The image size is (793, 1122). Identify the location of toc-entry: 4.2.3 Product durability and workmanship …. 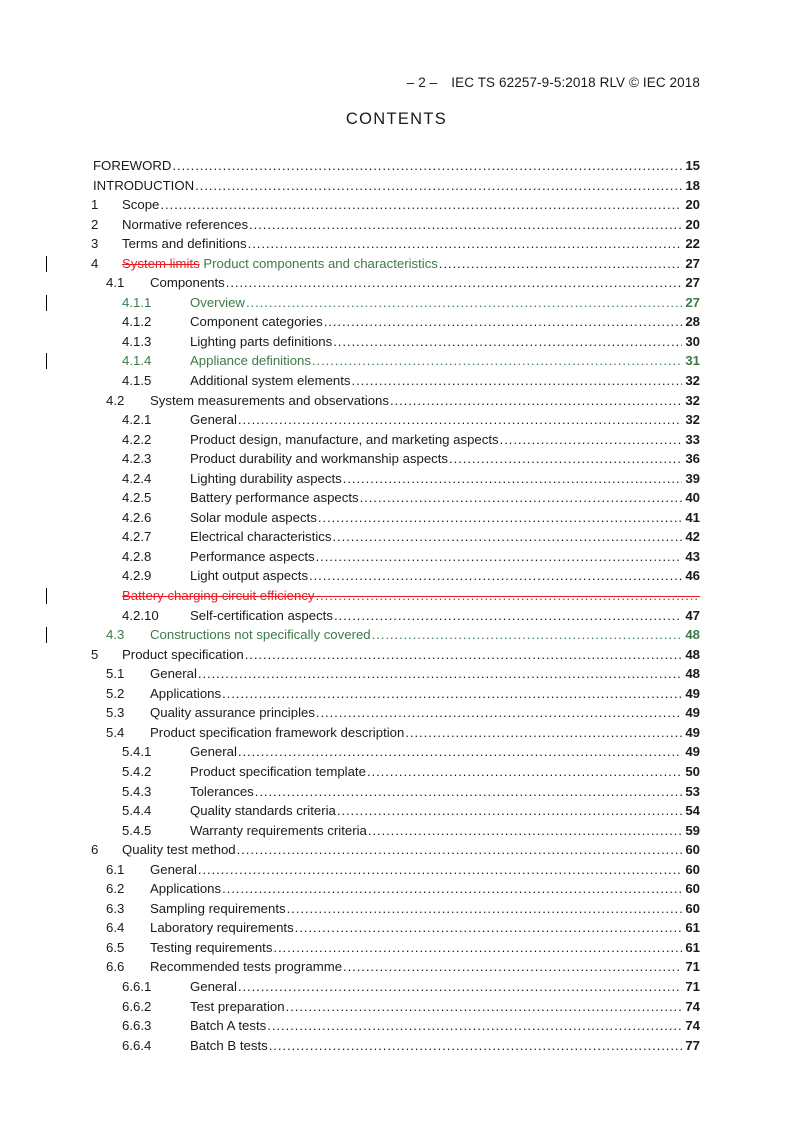
(396, 459).